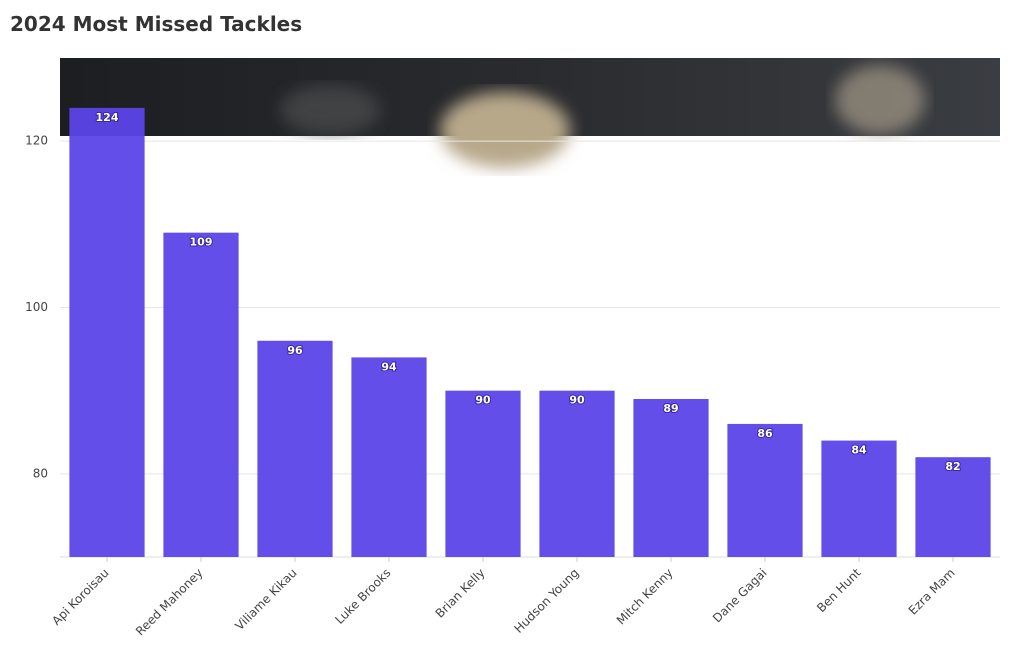 The width and height of the screenshot is (1020, 650). What do you see at coordinates (156, 24) in the screenshot?
I see `chart-title: 2024 Most Missed Tackles` at bounding box center [156, 24].